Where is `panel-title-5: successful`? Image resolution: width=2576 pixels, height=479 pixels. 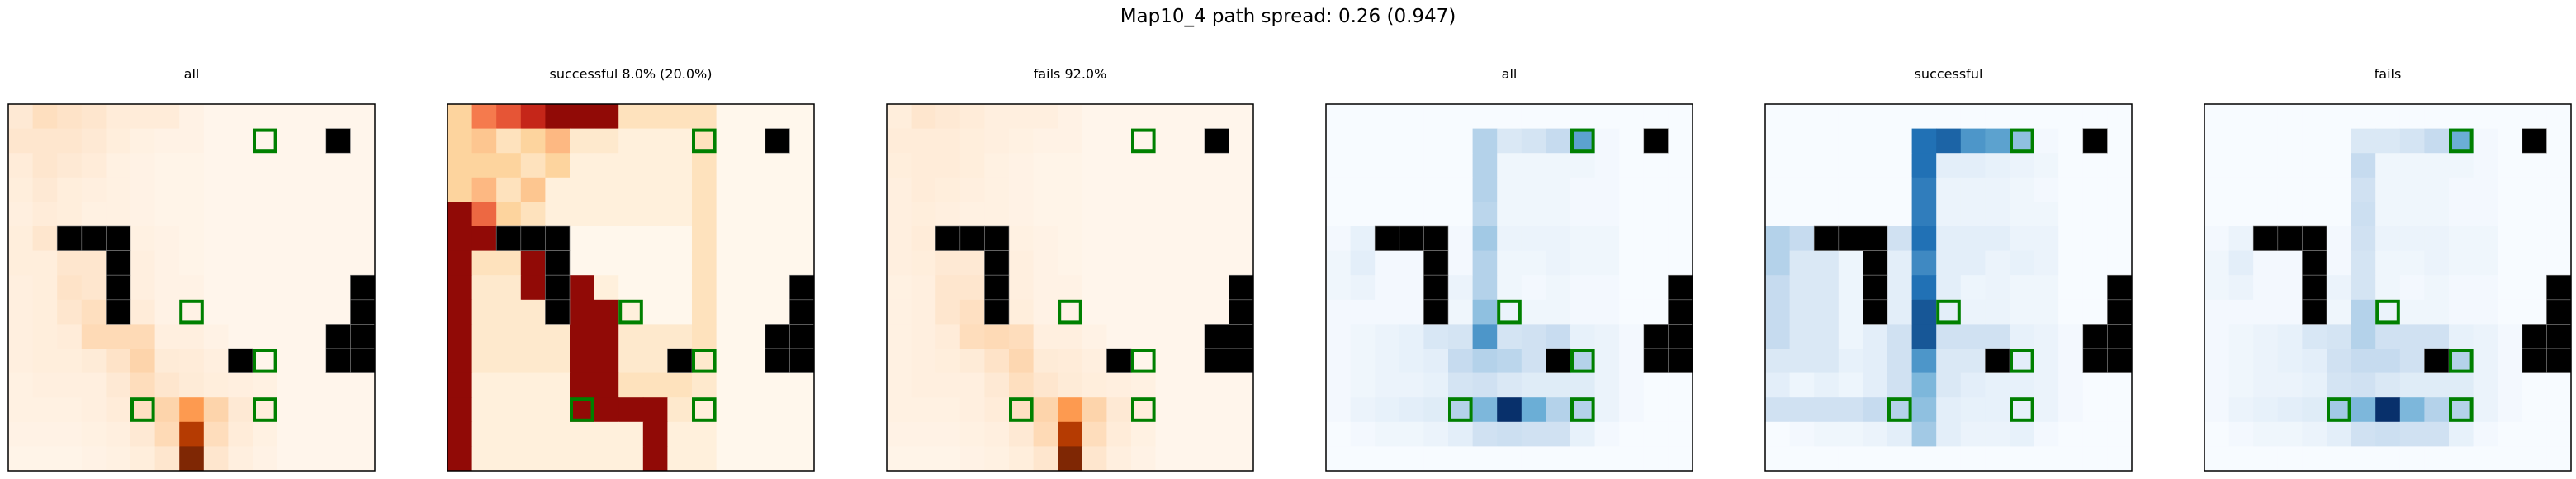
panel-title-5: successful is located at coordinates (1948, 74).